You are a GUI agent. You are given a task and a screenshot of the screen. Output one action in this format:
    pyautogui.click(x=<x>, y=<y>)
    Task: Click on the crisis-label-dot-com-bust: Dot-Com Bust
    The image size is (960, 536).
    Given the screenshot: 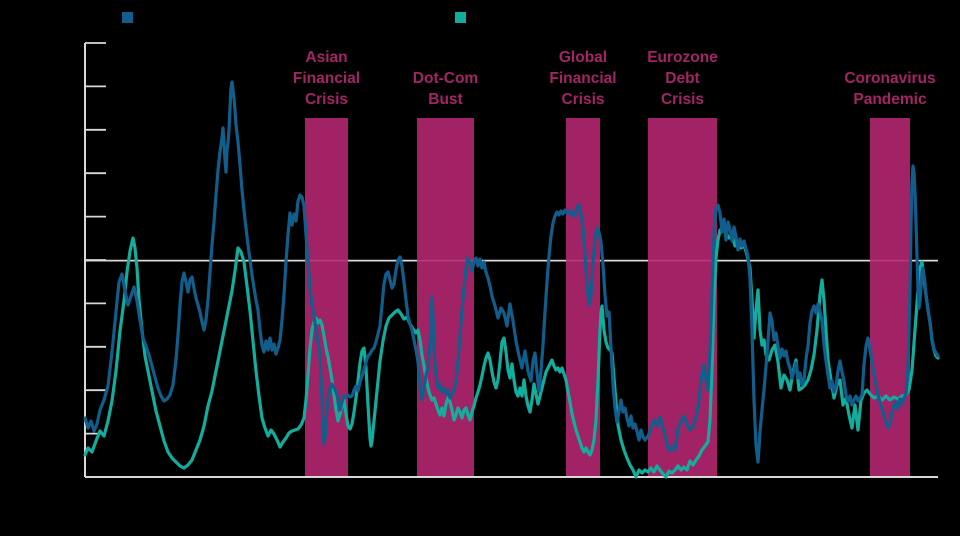 What is the action you would take?
    pyautogui.click(x=445, y=89)
    